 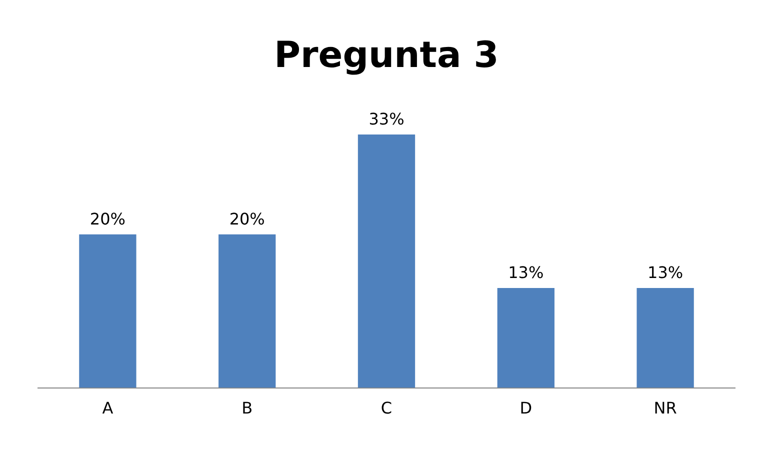 I want to click on chart-title: Pregunta 3, so click(x=386, y=55).